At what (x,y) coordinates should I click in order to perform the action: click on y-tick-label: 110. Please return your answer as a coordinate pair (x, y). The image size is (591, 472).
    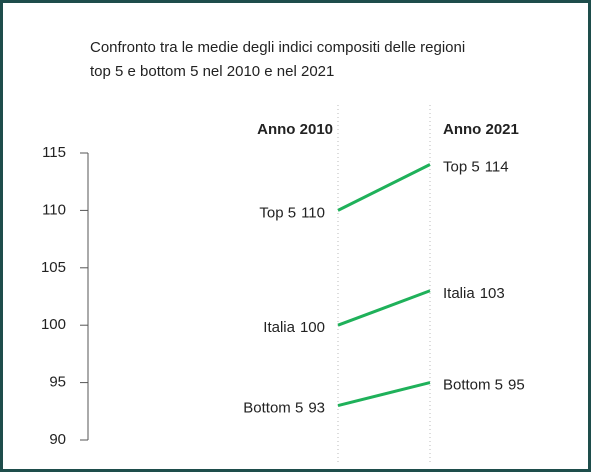
    Looking at the image, I should click on (54, 209).